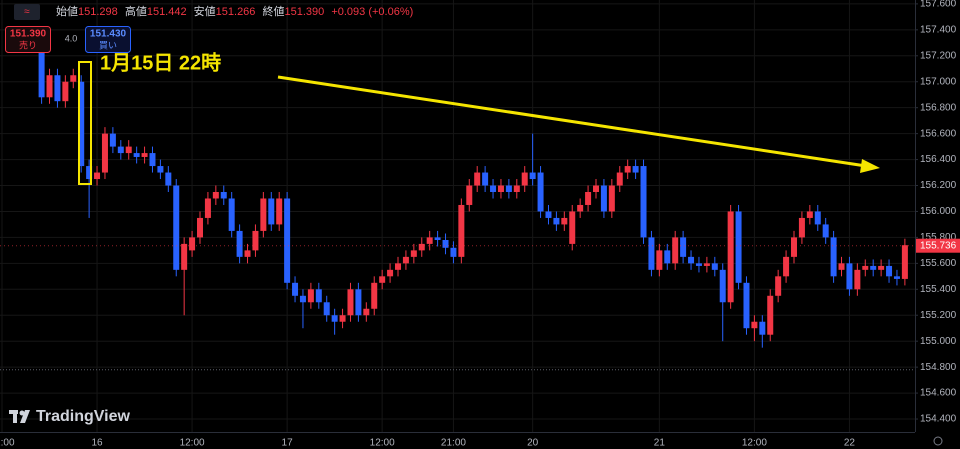 This screenshot has height=449, width=960. What do you see at coordinates (236, 12) in the screenshot?
I see `low-value: 151.266` at bounding box center [236, 12].